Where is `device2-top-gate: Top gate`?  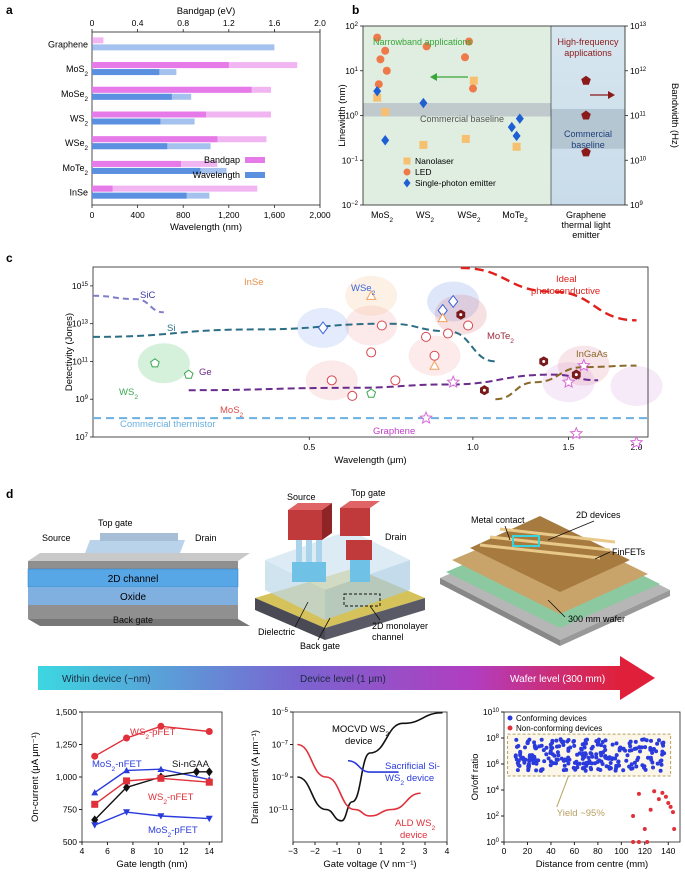
device2-top-gate: Top gate is located at coordinates (368, 493).